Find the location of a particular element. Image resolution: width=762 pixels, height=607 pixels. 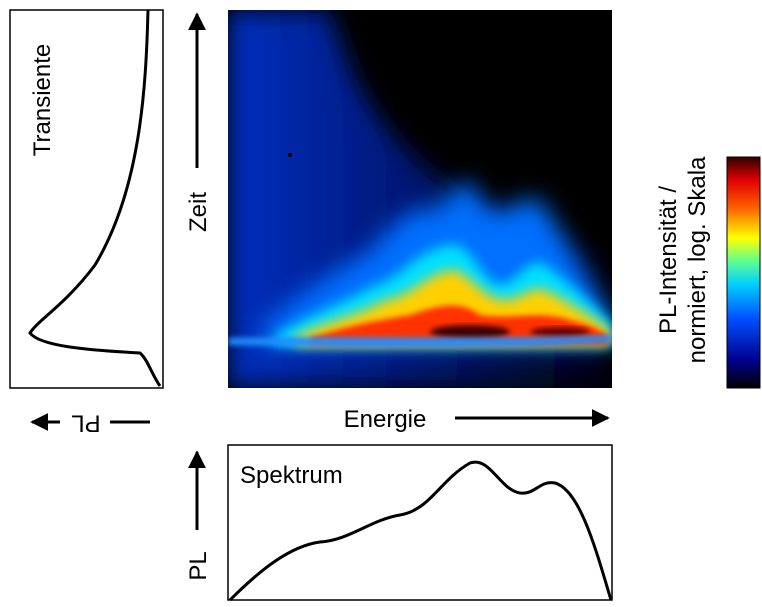

spectrum-label: Spektrum is located at coordinates (291, 475).